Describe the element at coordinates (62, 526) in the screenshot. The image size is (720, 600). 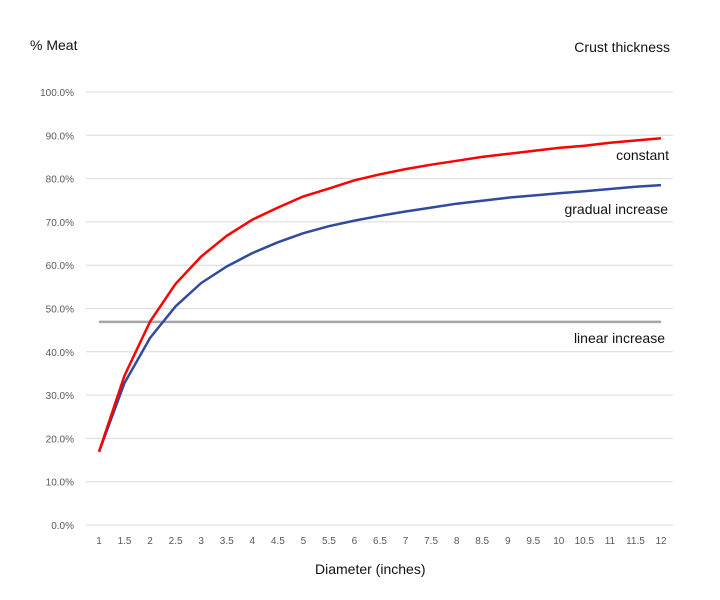
I see `y-tick-label: 0.0%` at that location.